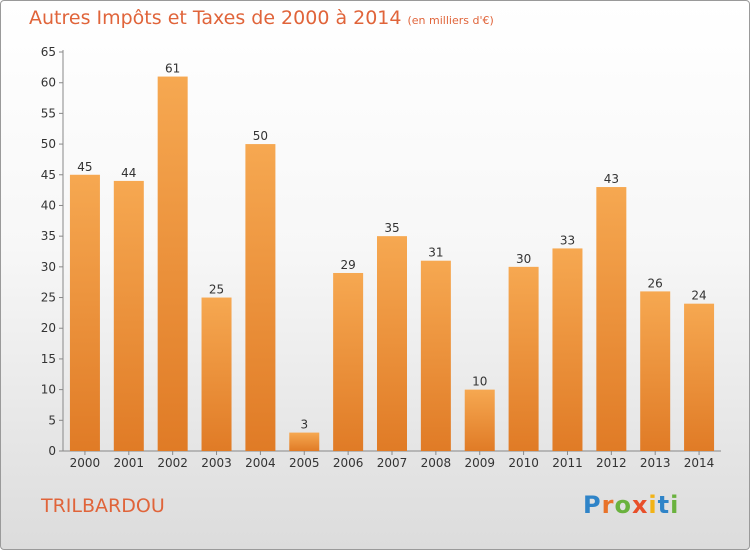 The image size is (750, 550). Describe the element at coordinates (698, 296) in the screenshot. I see `data-label: 24` at that location.